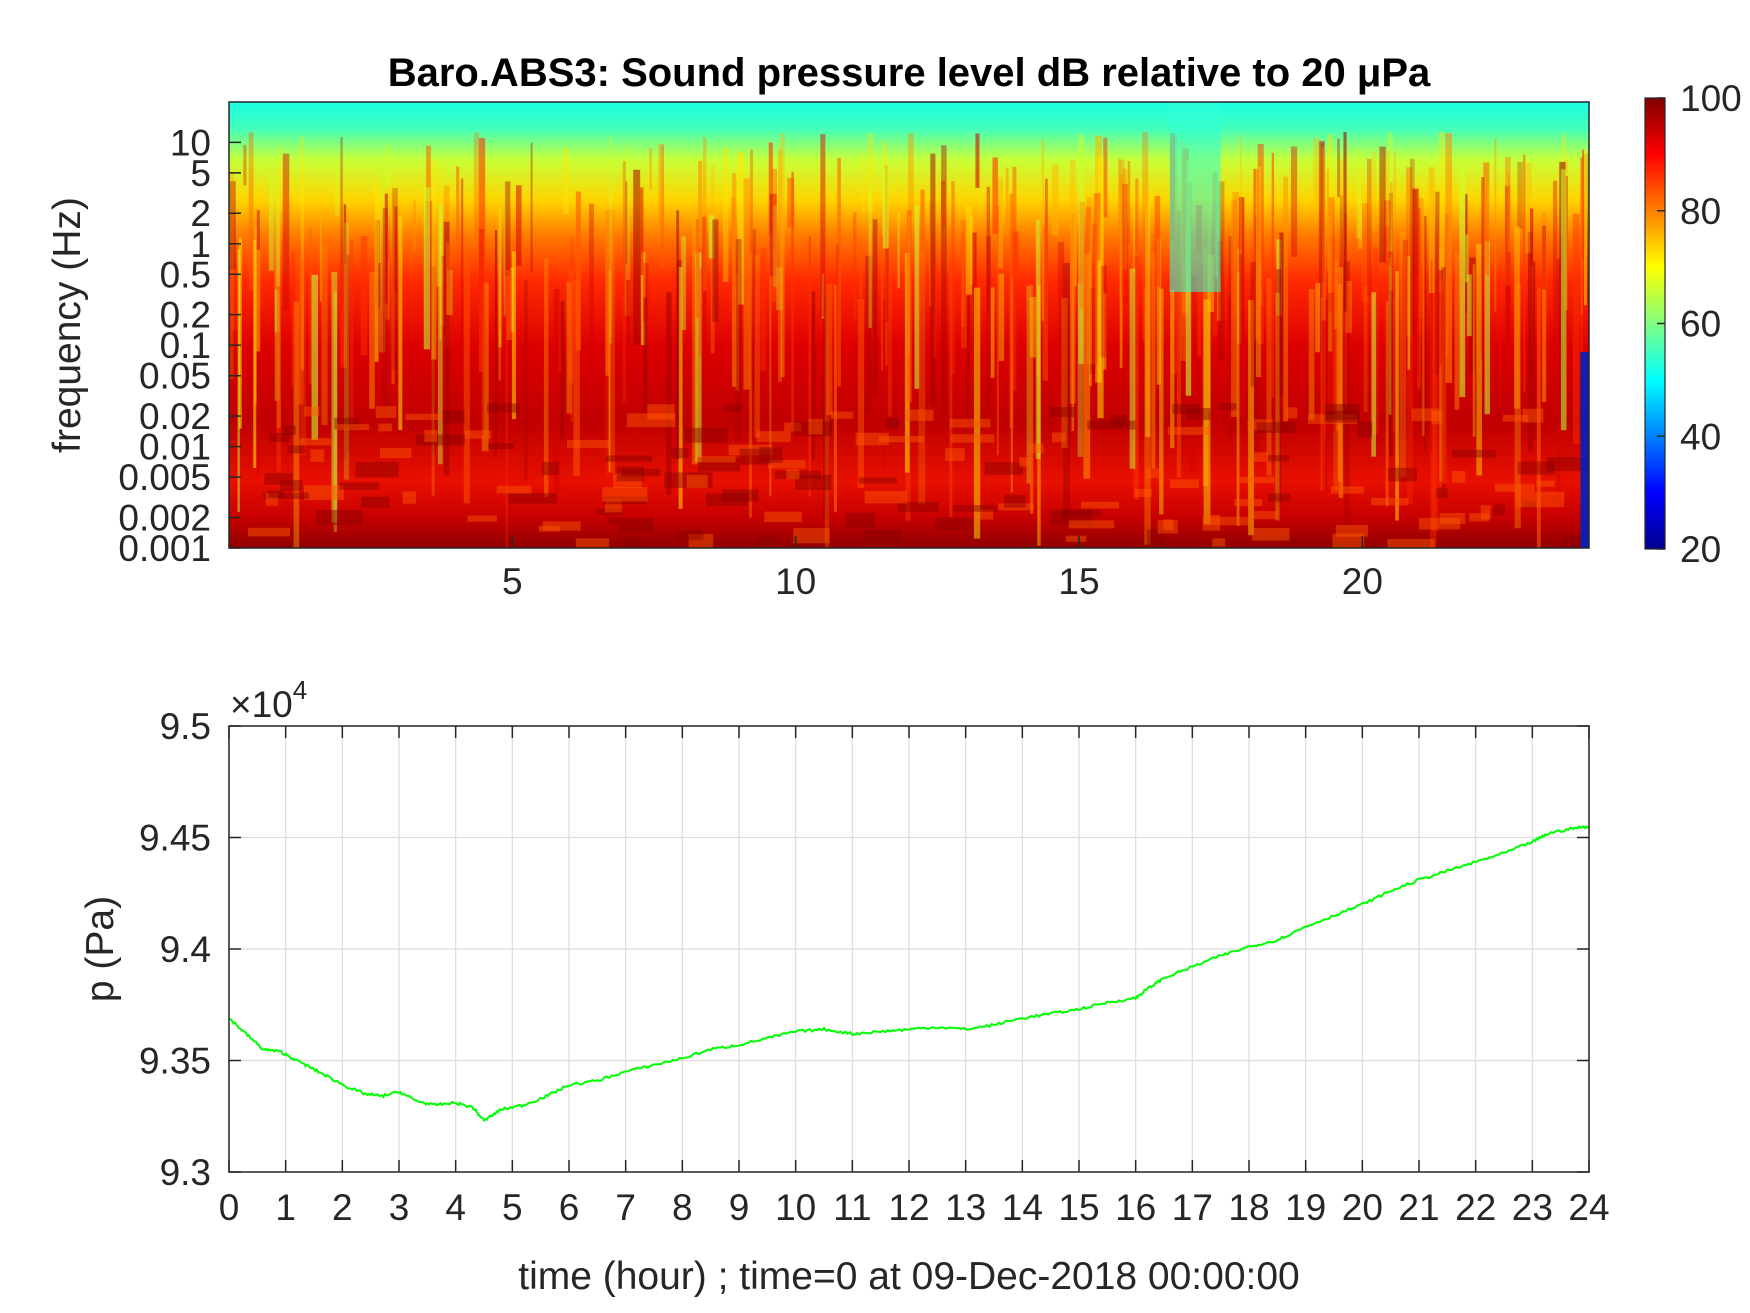 The image size is (1750, 1313). Describe the element at coordinates (965, 1207) in the screenshot. I see `pressure-x-tick-label: 13` at that location.